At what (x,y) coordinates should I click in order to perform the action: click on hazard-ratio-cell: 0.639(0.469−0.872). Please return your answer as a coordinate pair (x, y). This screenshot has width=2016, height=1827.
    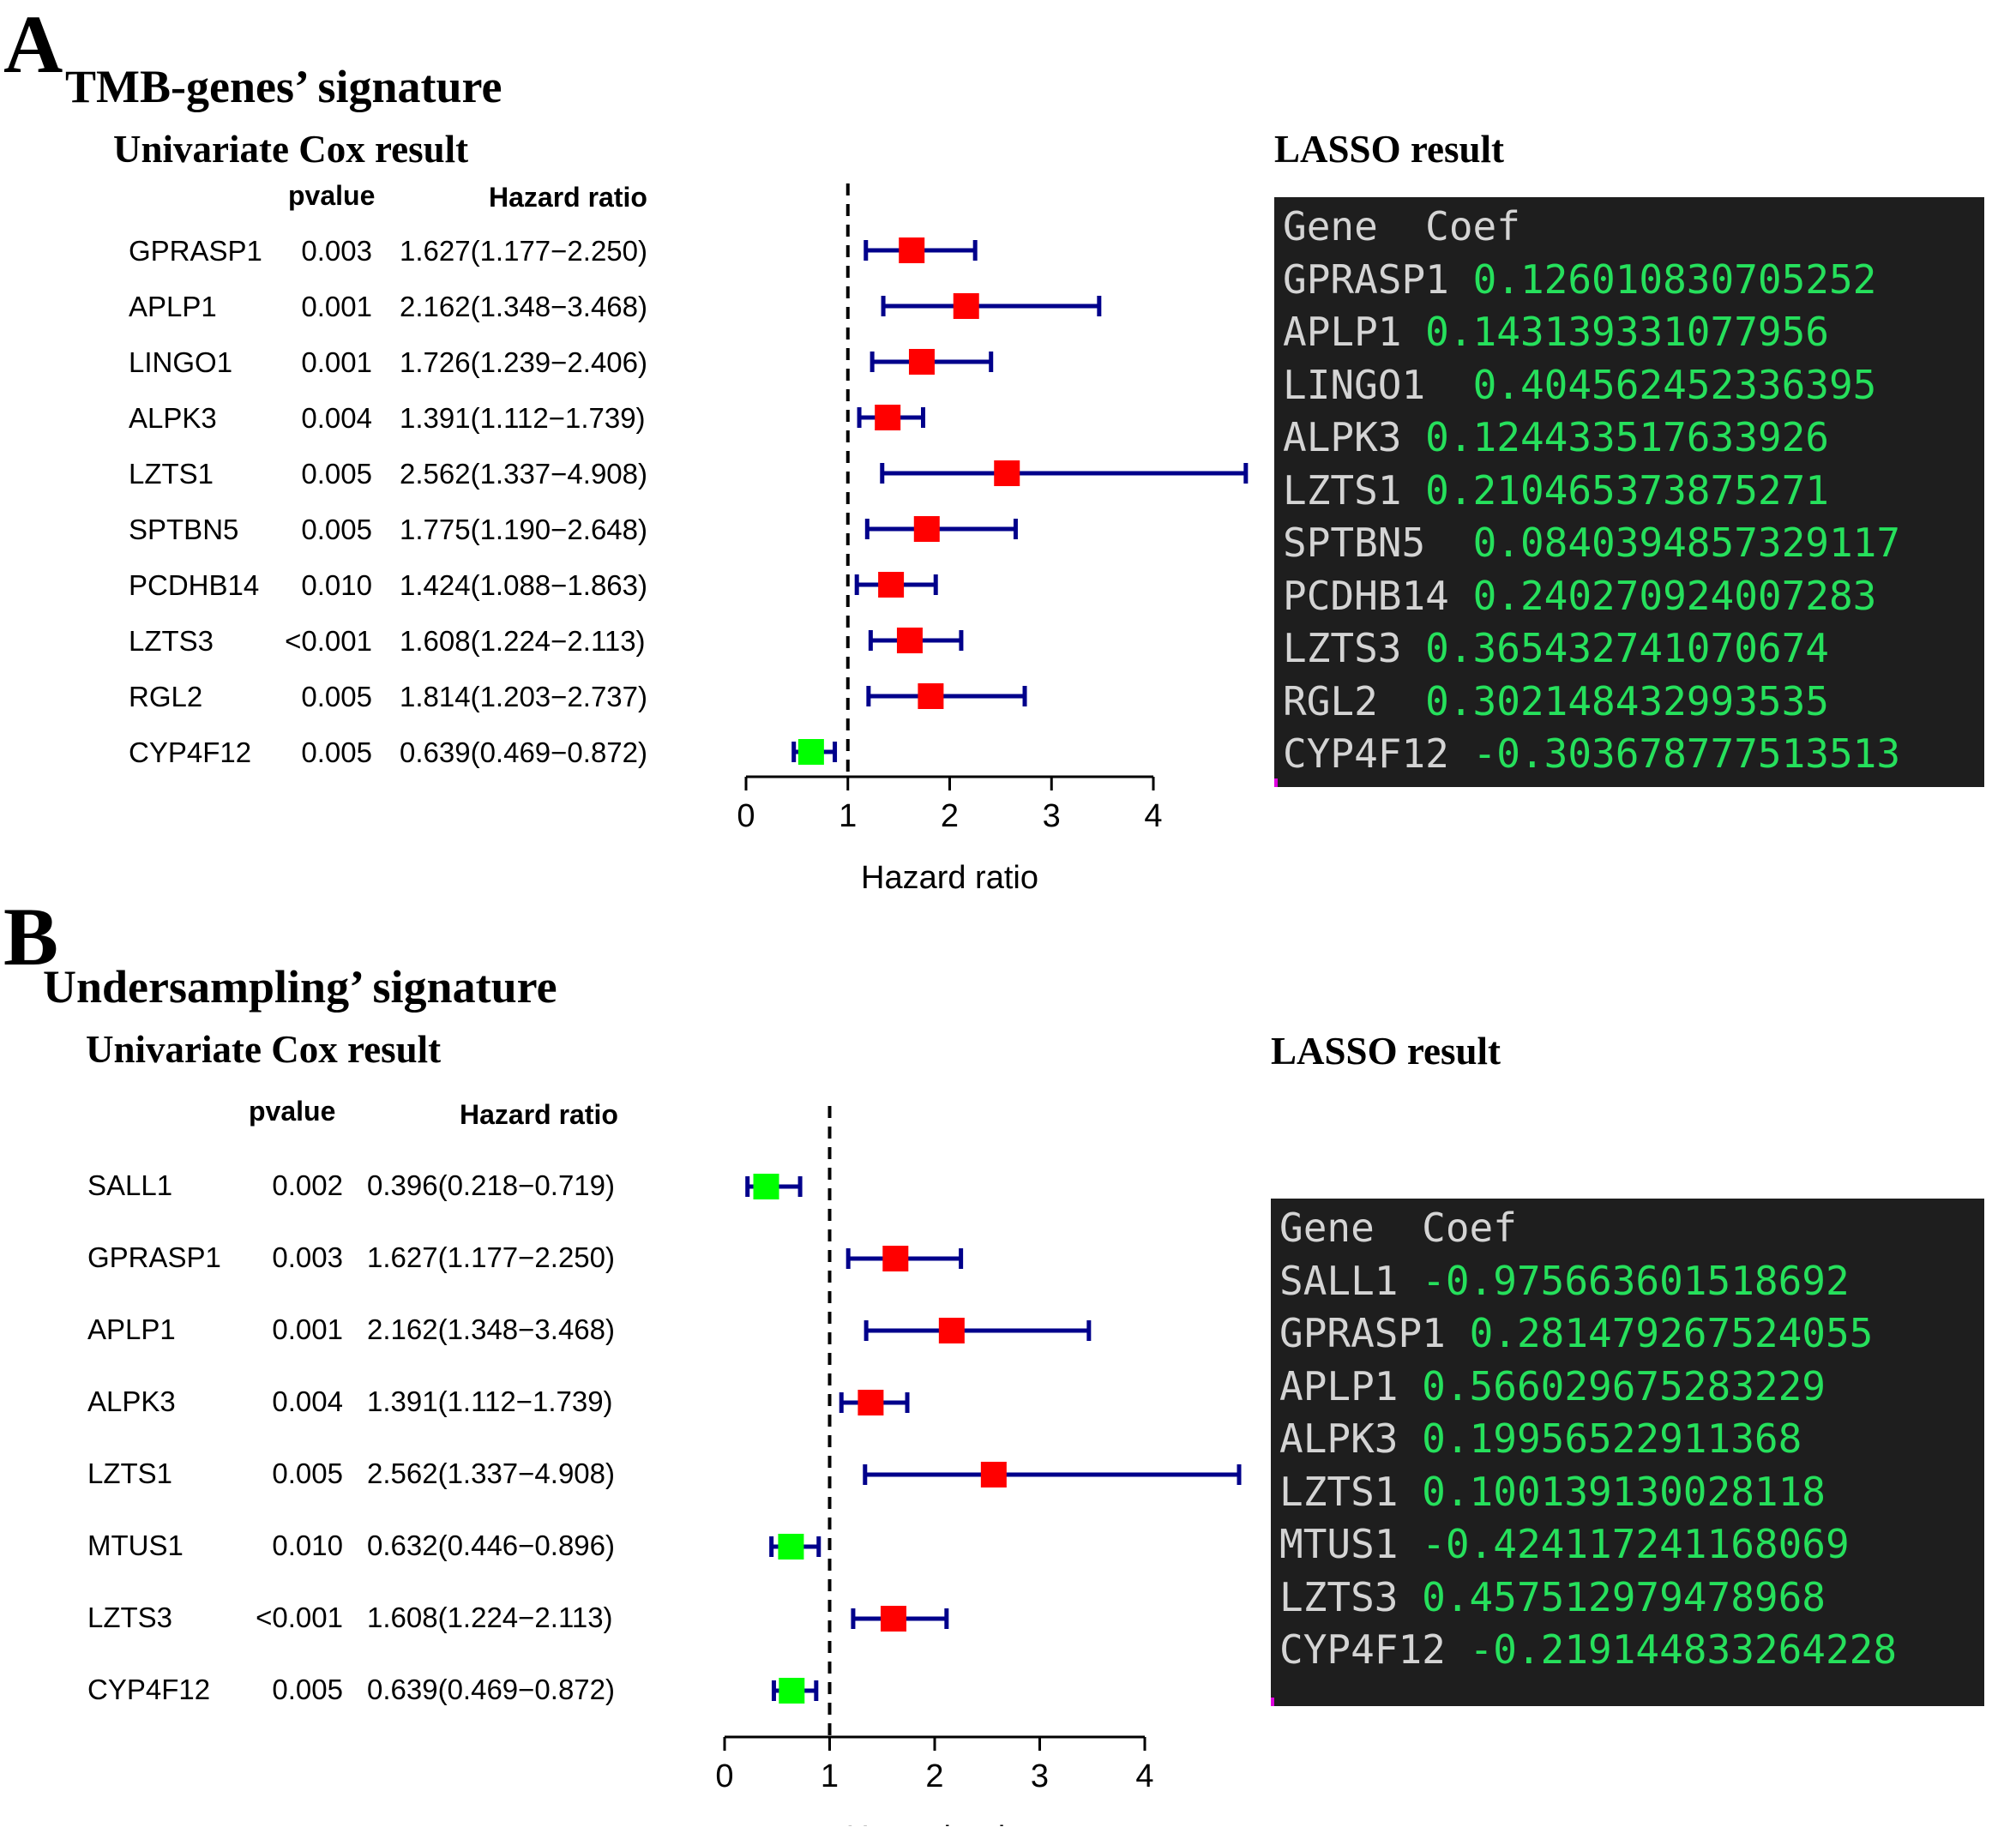
    Looking at the image, I should click on (491, 1689).